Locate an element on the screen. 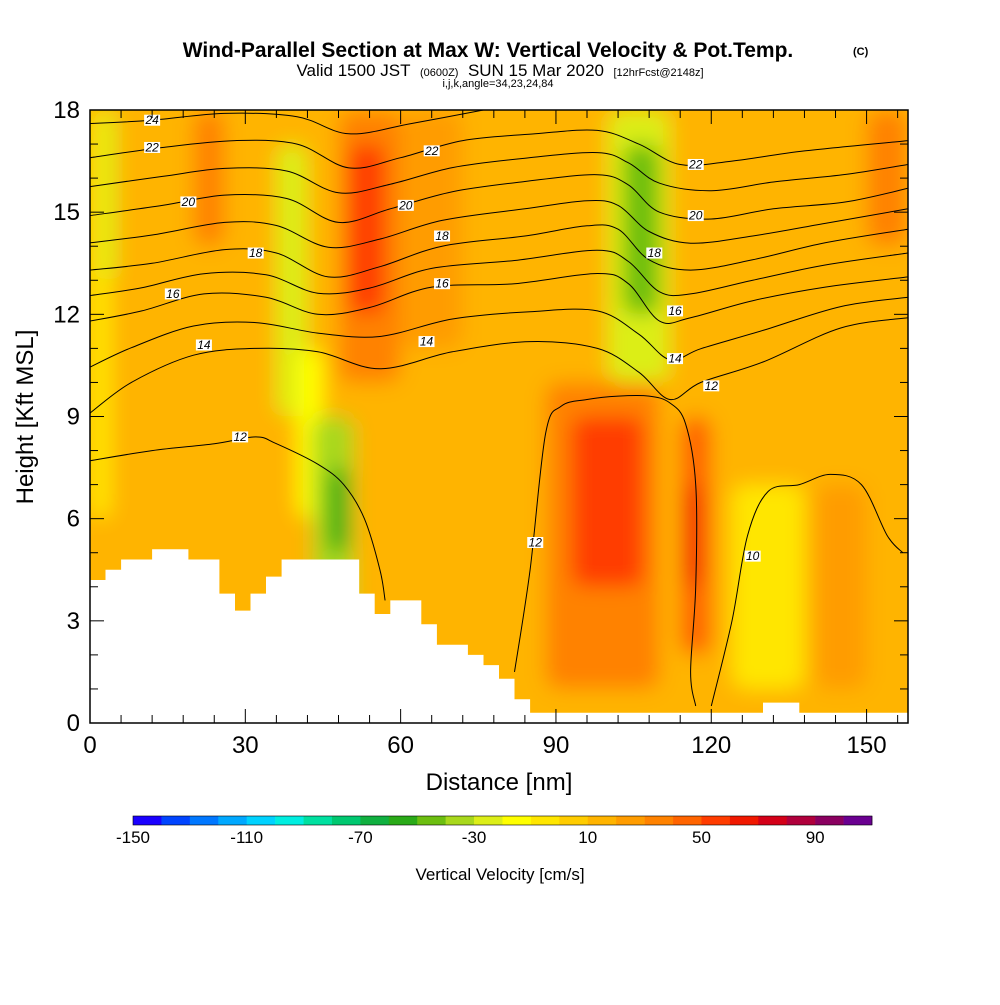 The image size is (1000, 1005). contour-label: 14 is located at coordinates (203, 345).